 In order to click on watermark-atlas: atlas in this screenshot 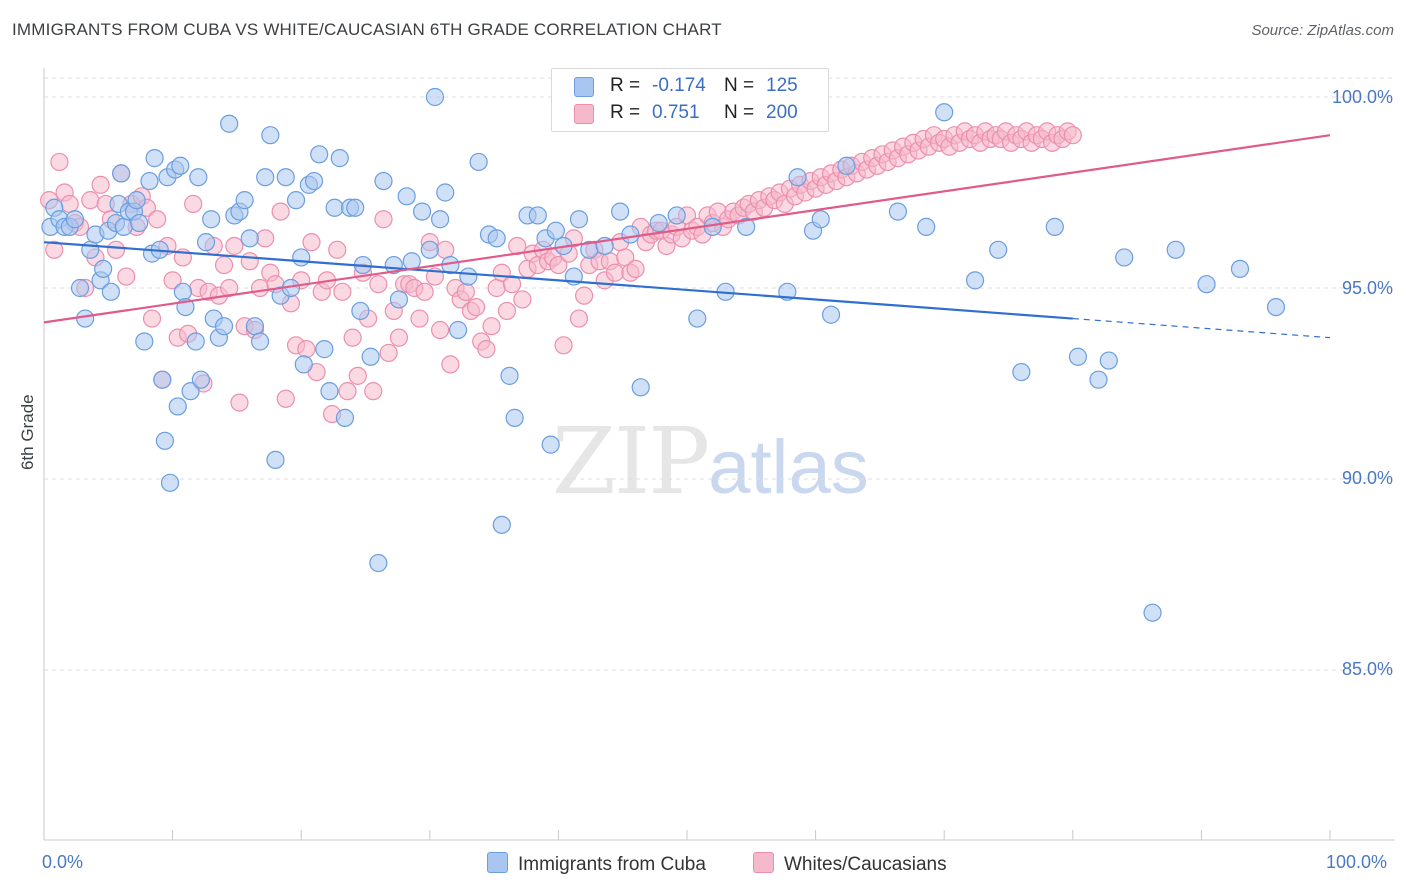, I will do `click(788, 467)`.